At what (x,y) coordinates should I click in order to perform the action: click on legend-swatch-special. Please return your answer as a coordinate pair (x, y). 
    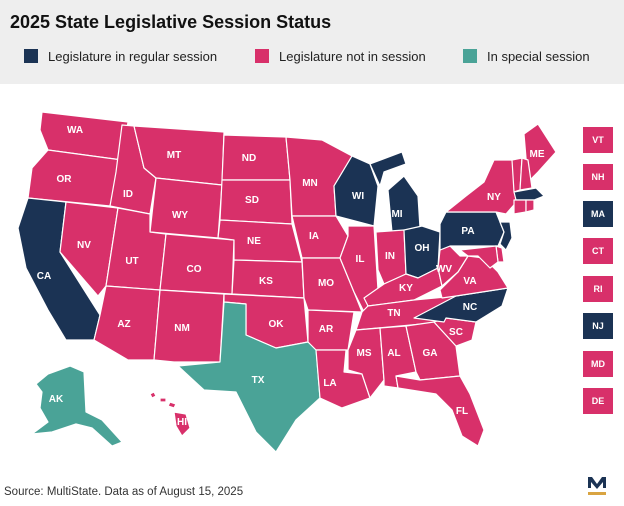
    Looking at the image, I should click on (470, 56).